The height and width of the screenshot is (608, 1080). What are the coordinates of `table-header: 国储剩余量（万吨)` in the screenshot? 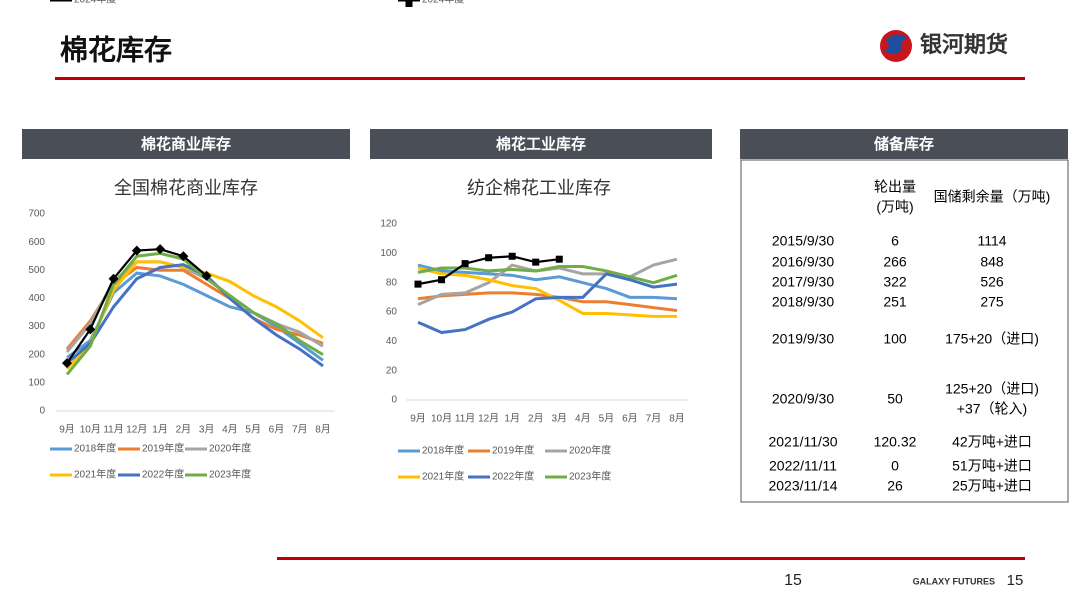 It's located at (992, 197).